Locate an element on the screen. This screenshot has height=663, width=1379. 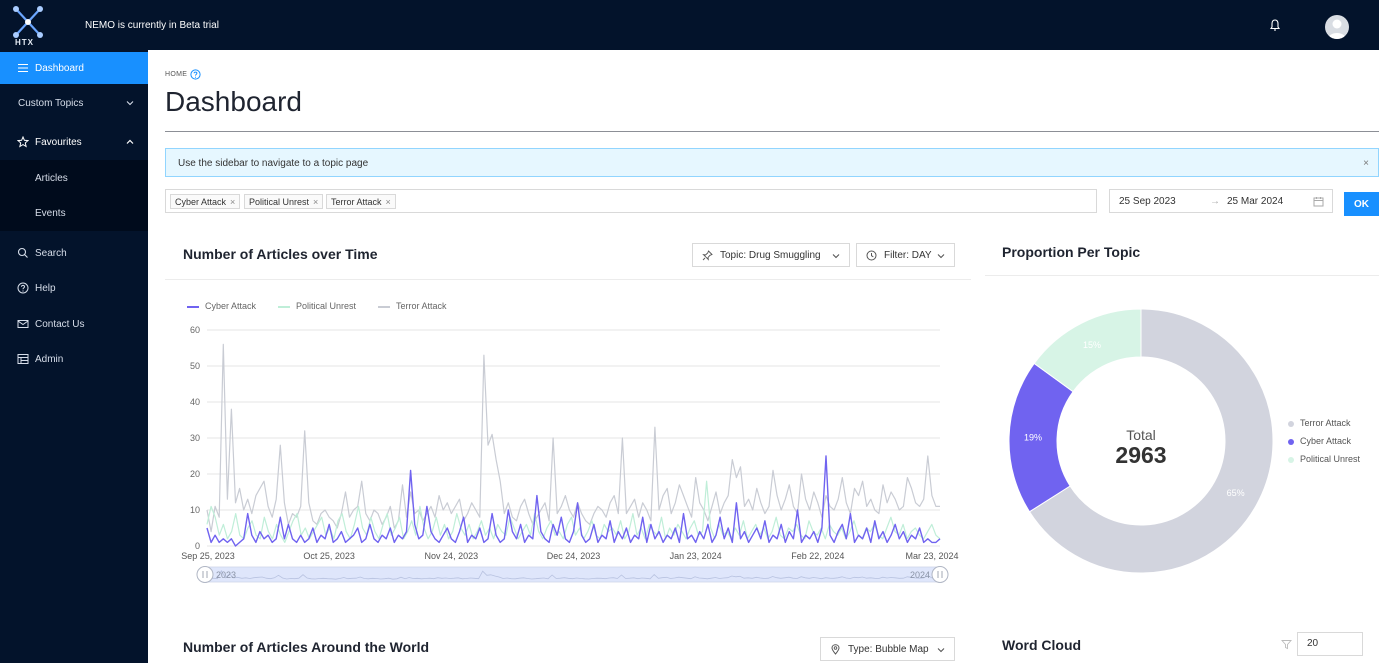
search-icon is located at coordinates (22, 252).